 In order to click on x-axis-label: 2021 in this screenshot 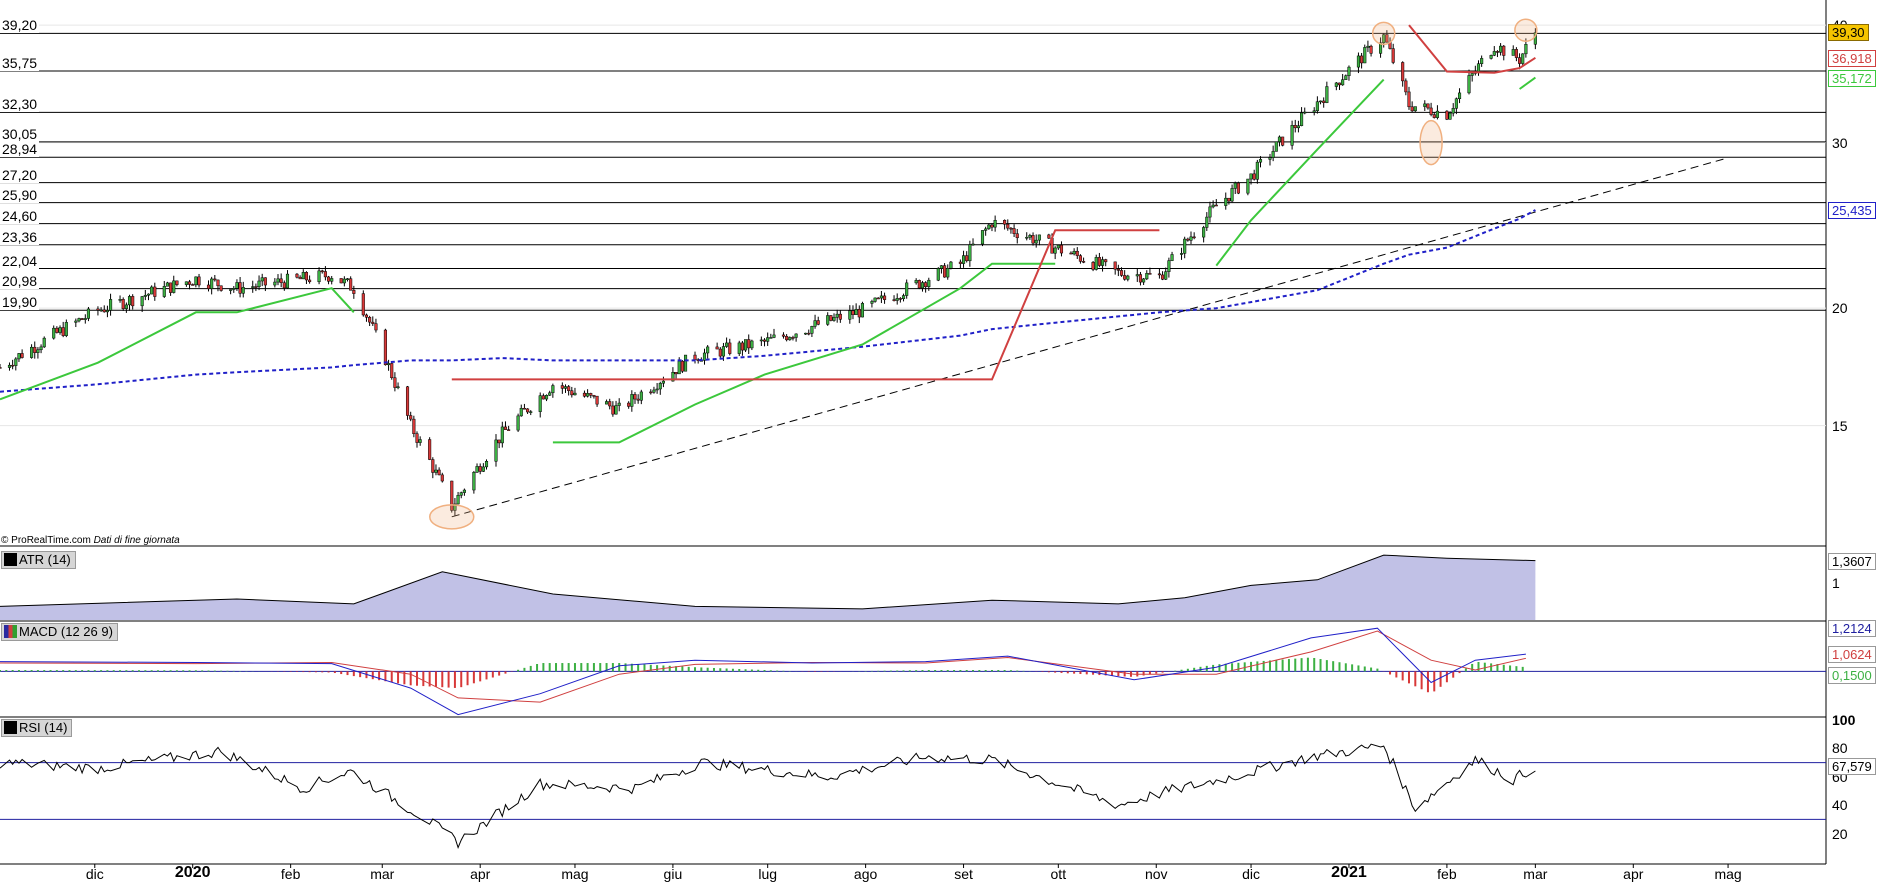, I will do `click(1349, 873)`.